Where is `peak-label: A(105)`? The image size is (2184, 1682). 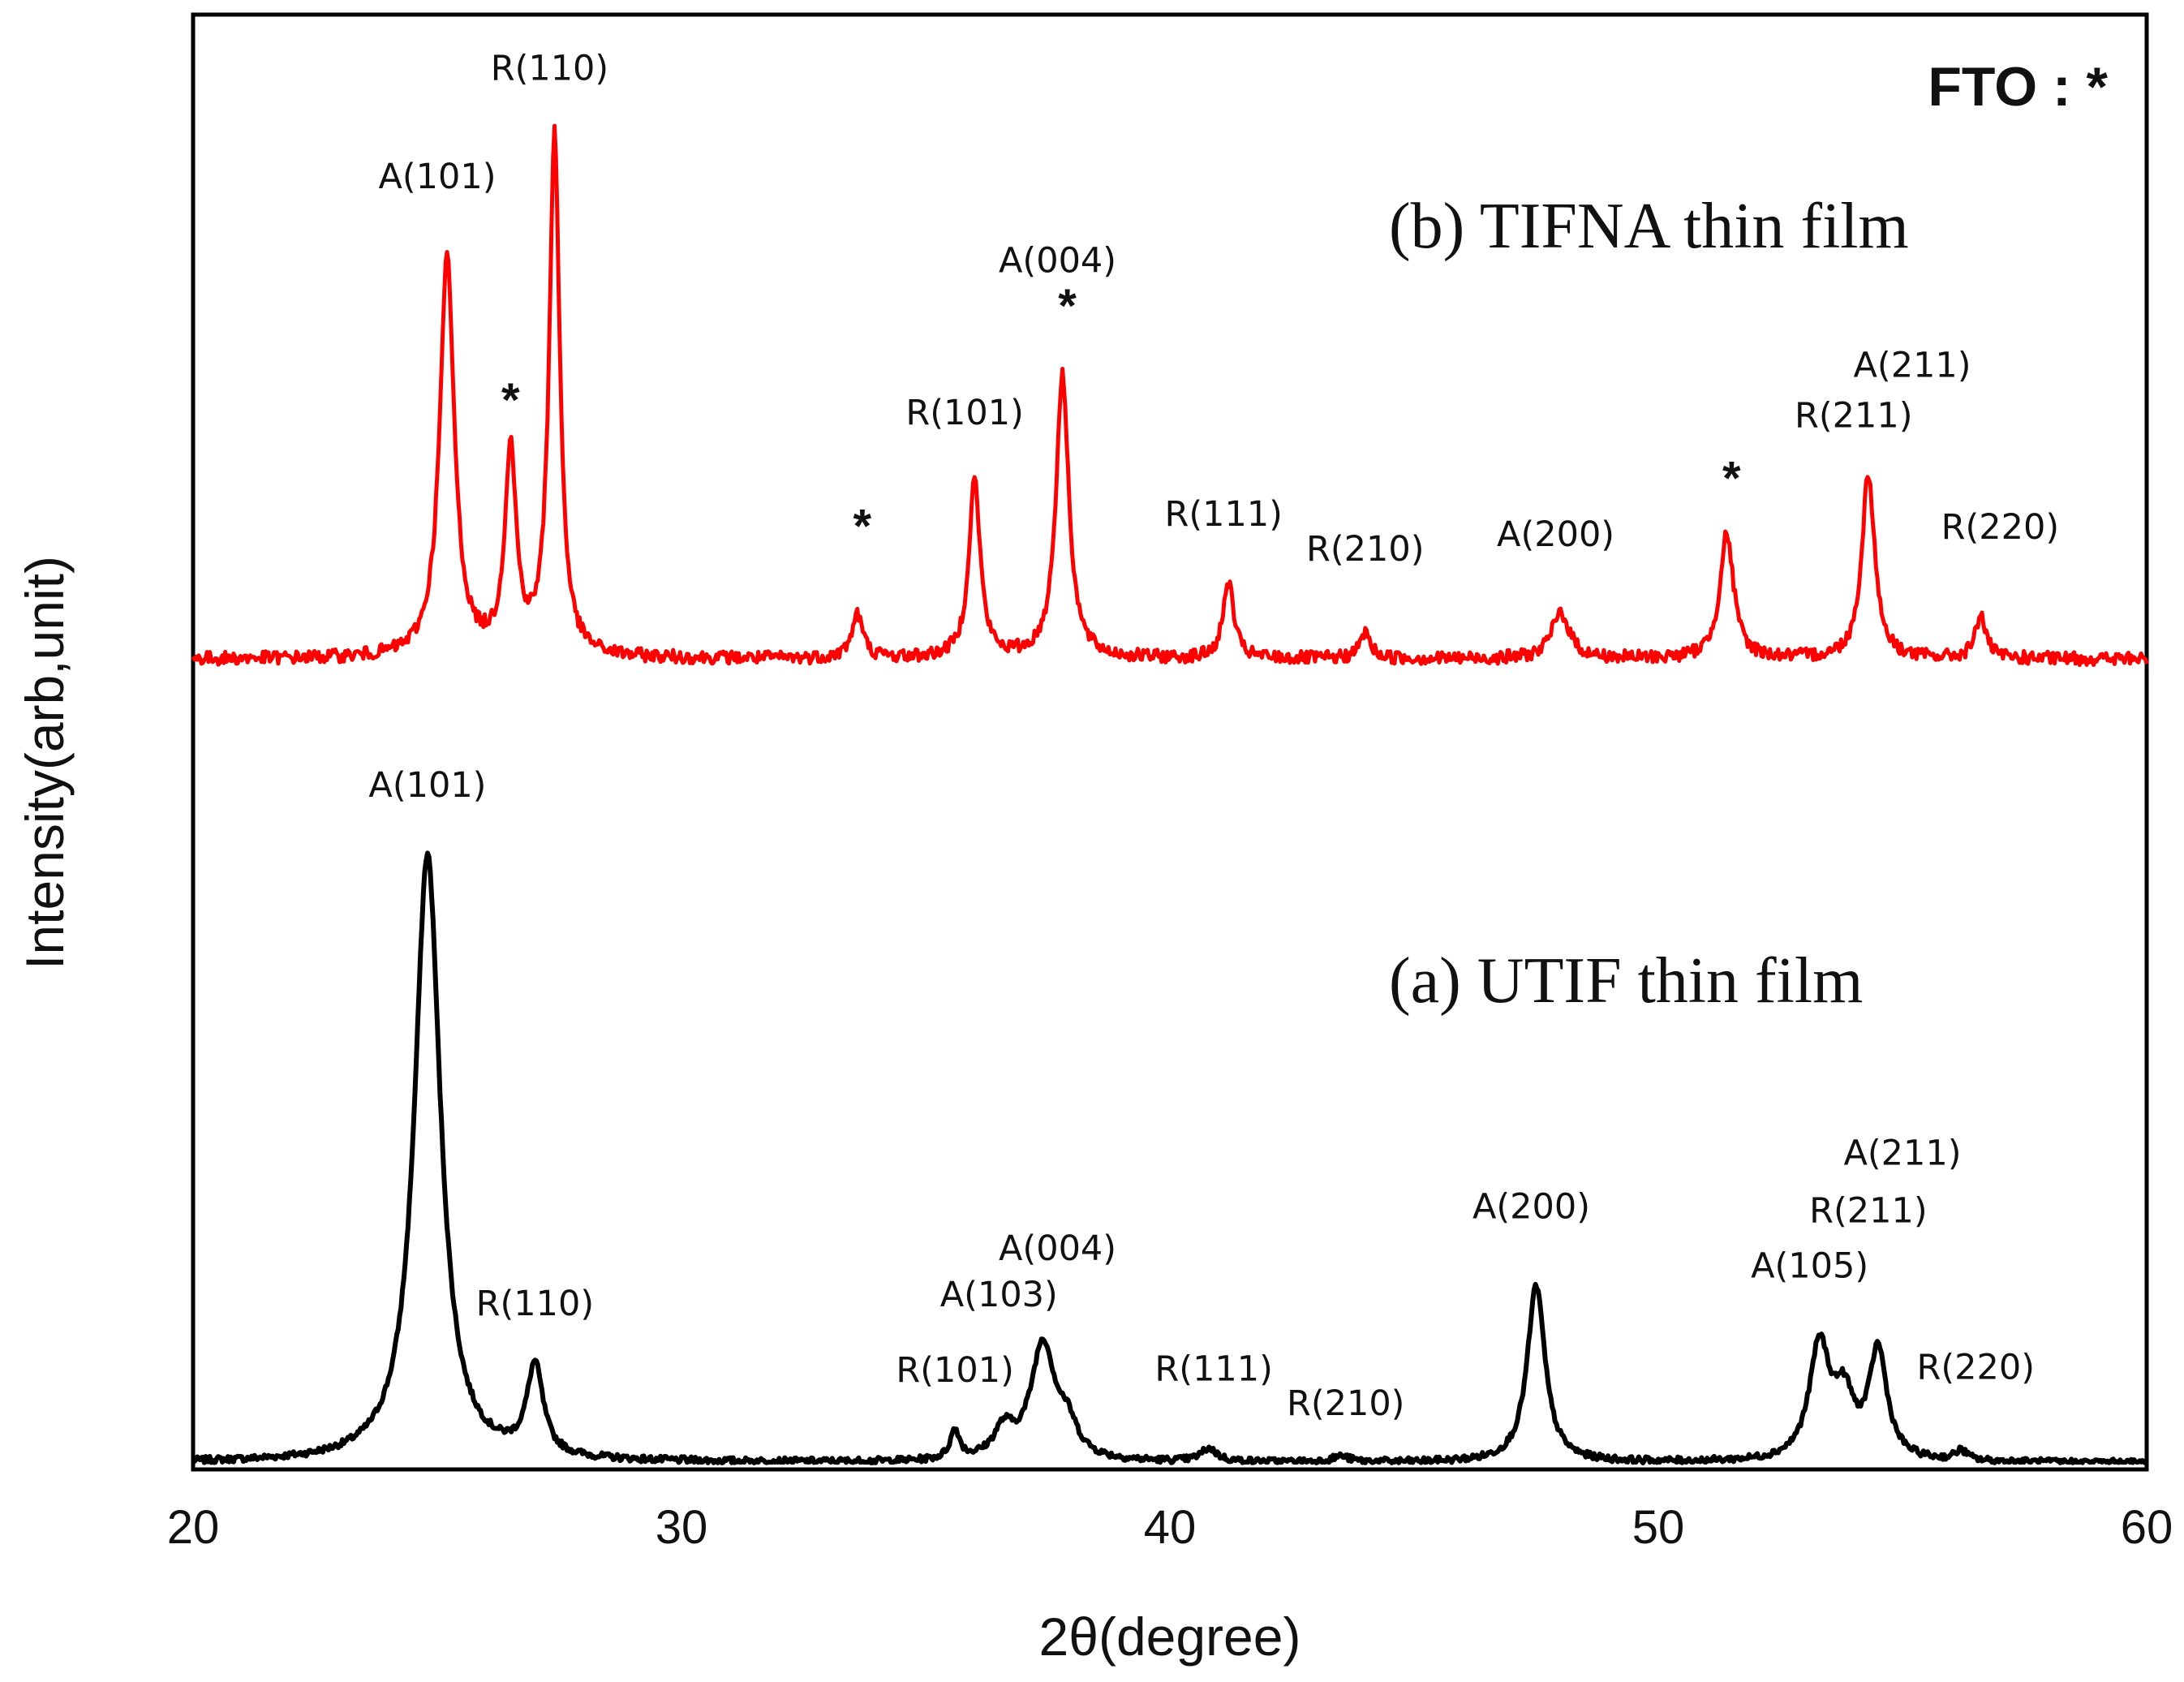
peak-label: A(105) is located at coordinates (1810, 1266).